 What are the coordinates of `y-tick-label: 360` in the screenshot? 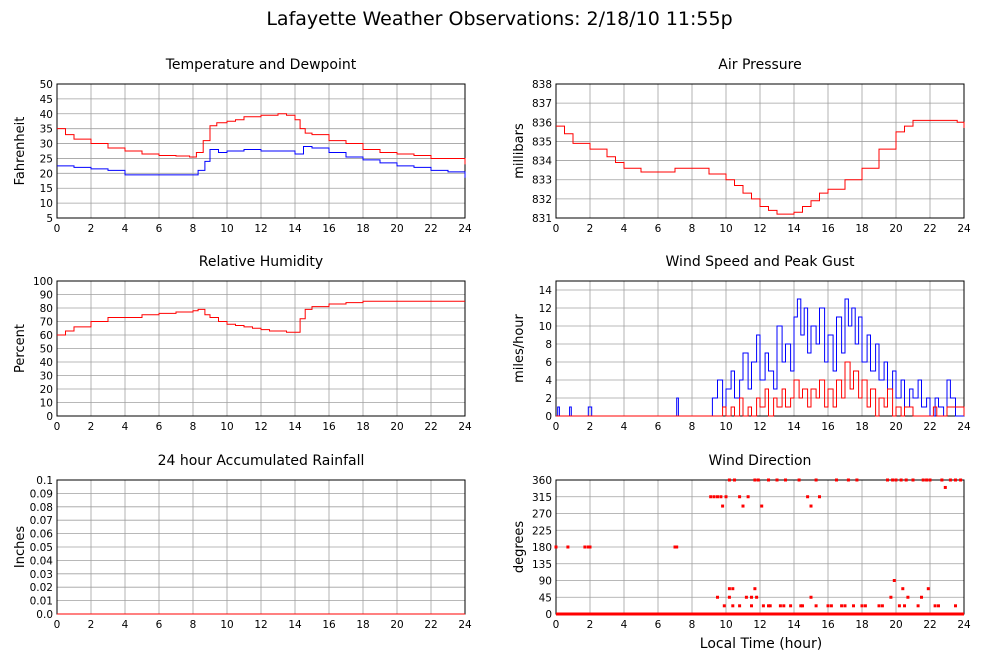 It's located at (542, 481).